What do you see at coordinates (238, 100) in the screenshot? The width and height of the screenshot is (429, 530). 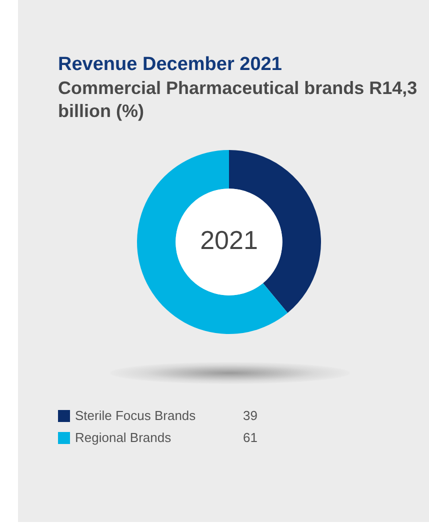 I see `chart-subtitle: Commercial Pharmaceutical brands R14,3 billion (%)` at bounding box center [238, 100].